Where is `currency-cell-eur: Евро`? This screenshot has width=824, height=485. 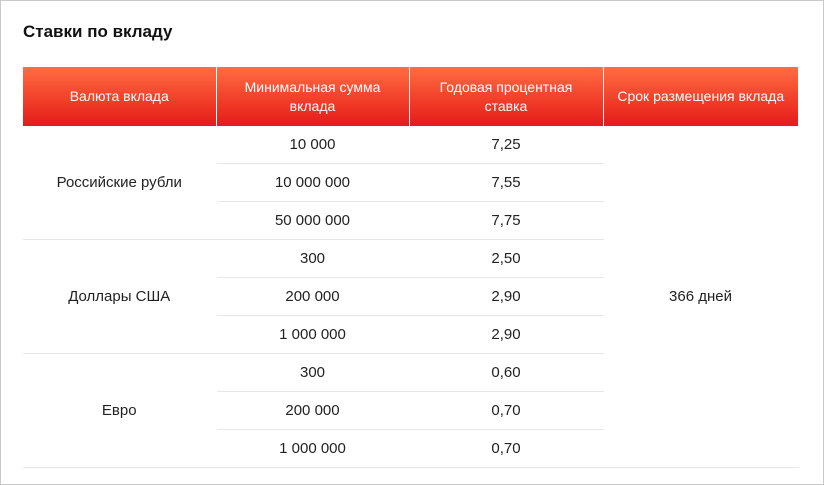
currency-cell-eur: Евро is located at coordinates (120, 410).